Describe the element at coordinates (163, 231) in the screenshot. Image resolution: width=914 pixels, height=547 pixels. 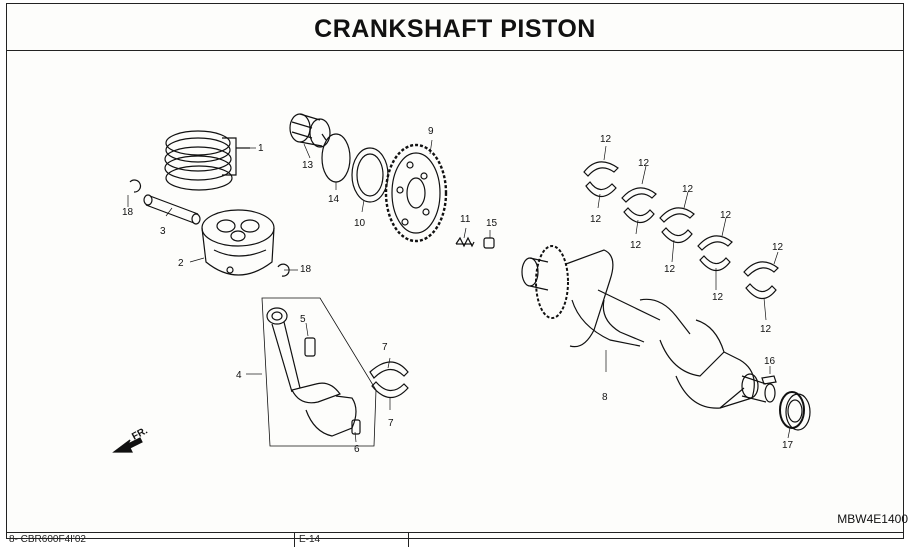
I see `callout-3: 3` at that location.